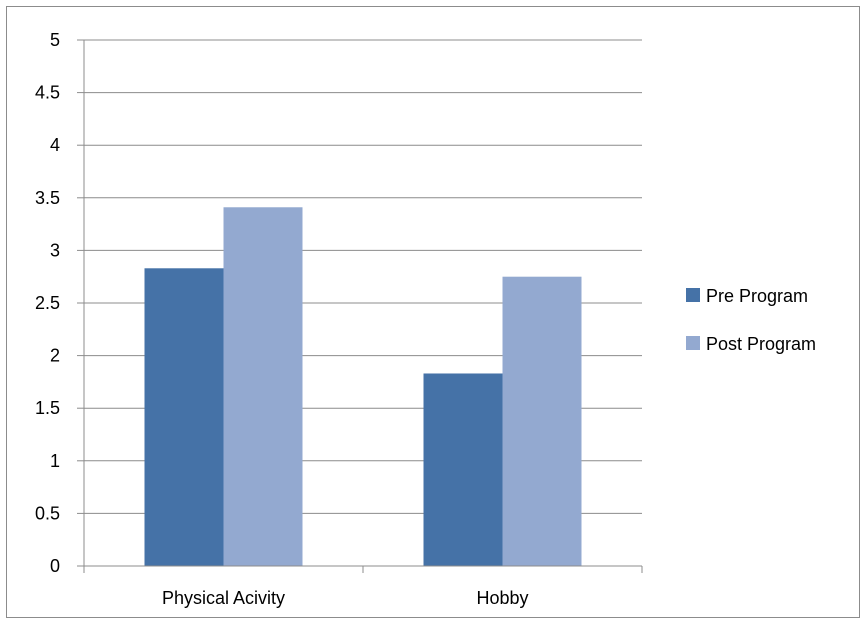  What do you see at coordinates (55, 461) in the screenshot?
I see `y-tick-label: 1` at bounding box center [55, 461].